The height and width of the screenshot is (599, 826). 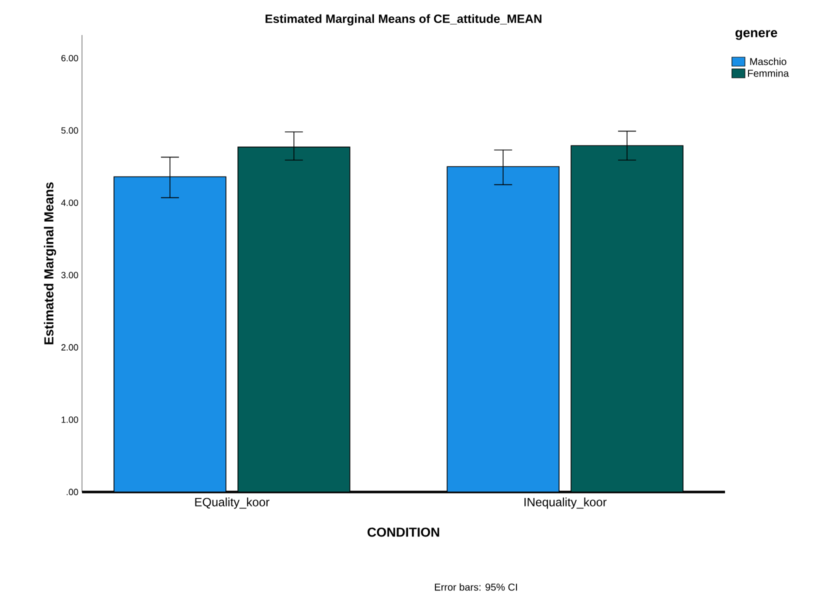 I want to click on x-tick-label: INequality_koor, so click(x=565, y=503).